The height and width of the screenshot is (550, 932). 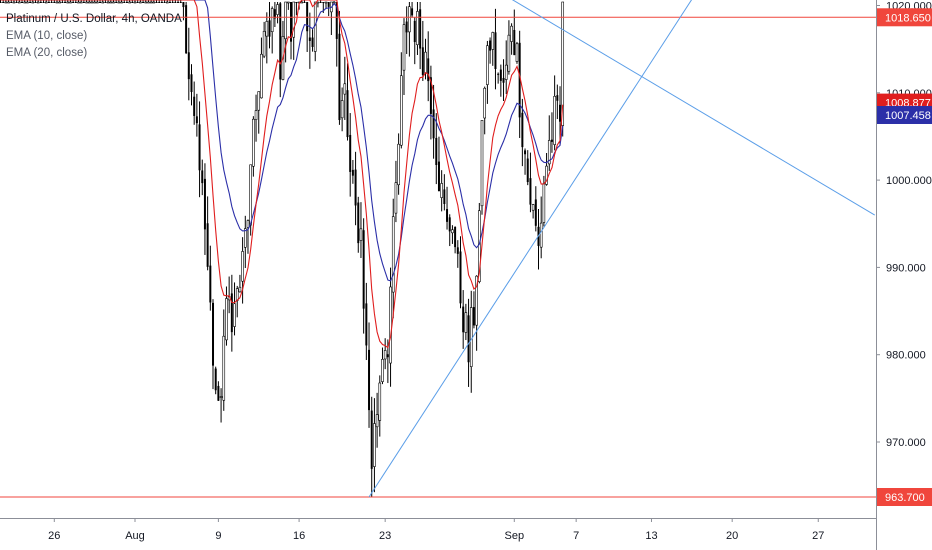 What do you see at coordinates (732, 536) in the screenshot?
I see `x-tick-label: 20` at bounding box center [732, 536].